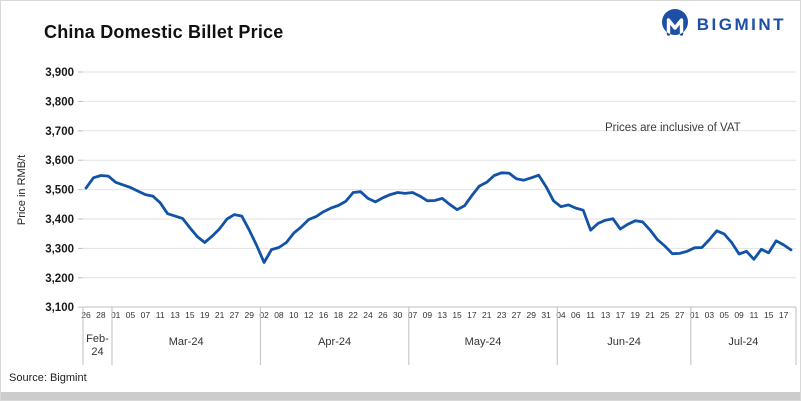 Image resolution: width=801 pixels, height=401 pixels. What do you see at coordinates (294, 315) in the screenshot?
I see `x-tick-label: 10` at bounding box center [294, 315].